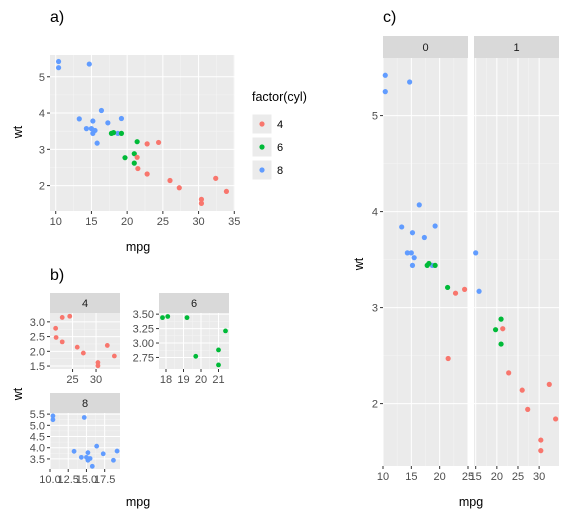 This screenshot has height=517, width=569. Describe the element at coordinates (143, 358) in the screenshot. I see `b-panel-6-y-tick-label: 2.75` at that location.